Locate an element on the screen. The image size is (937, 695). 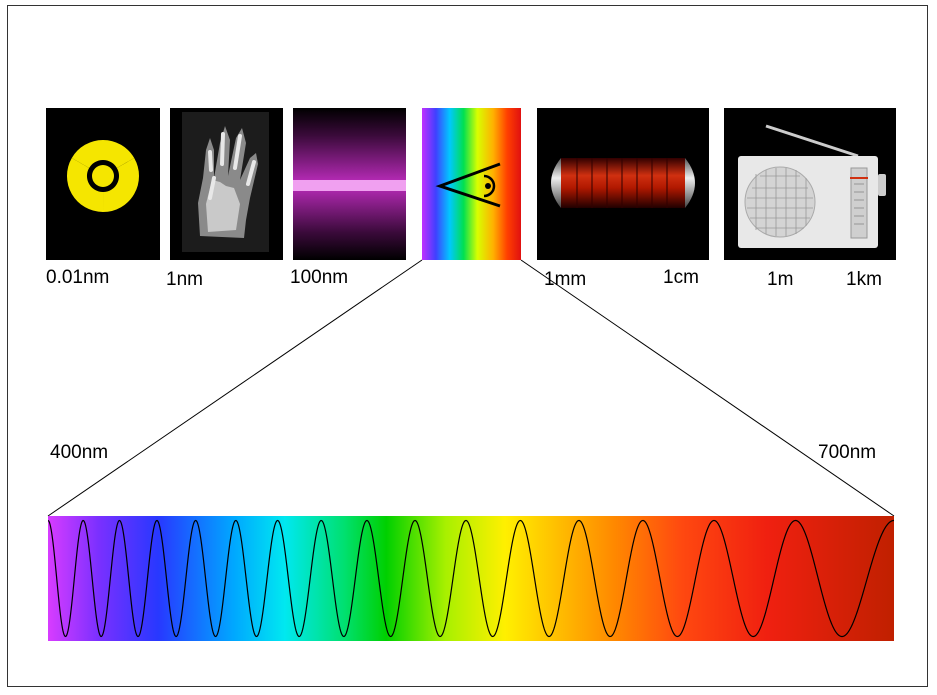
xray-panel is located at coordinates (226, 184).